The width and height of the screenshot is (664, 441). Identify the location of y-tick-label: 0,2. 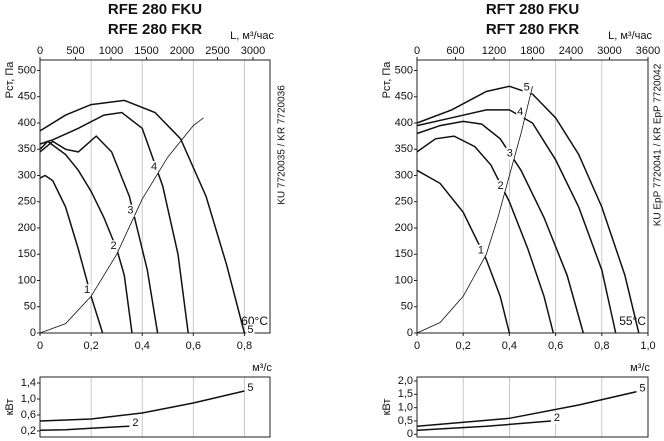
(28, 431).